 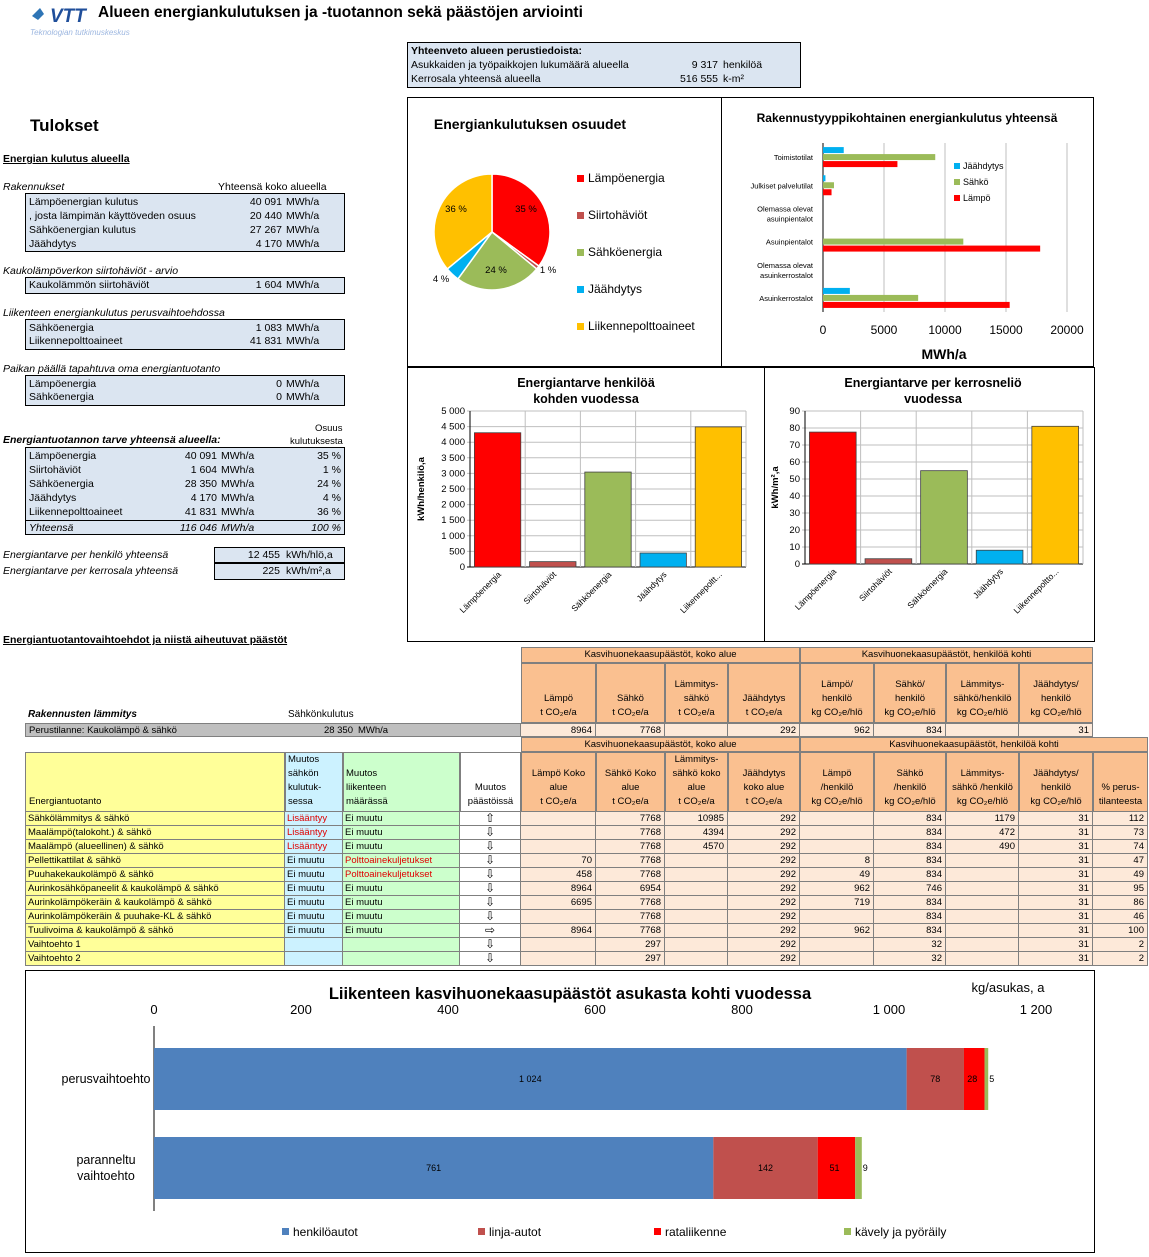 I want to click on y-tick-label: 70, so click(x=794, y=445).